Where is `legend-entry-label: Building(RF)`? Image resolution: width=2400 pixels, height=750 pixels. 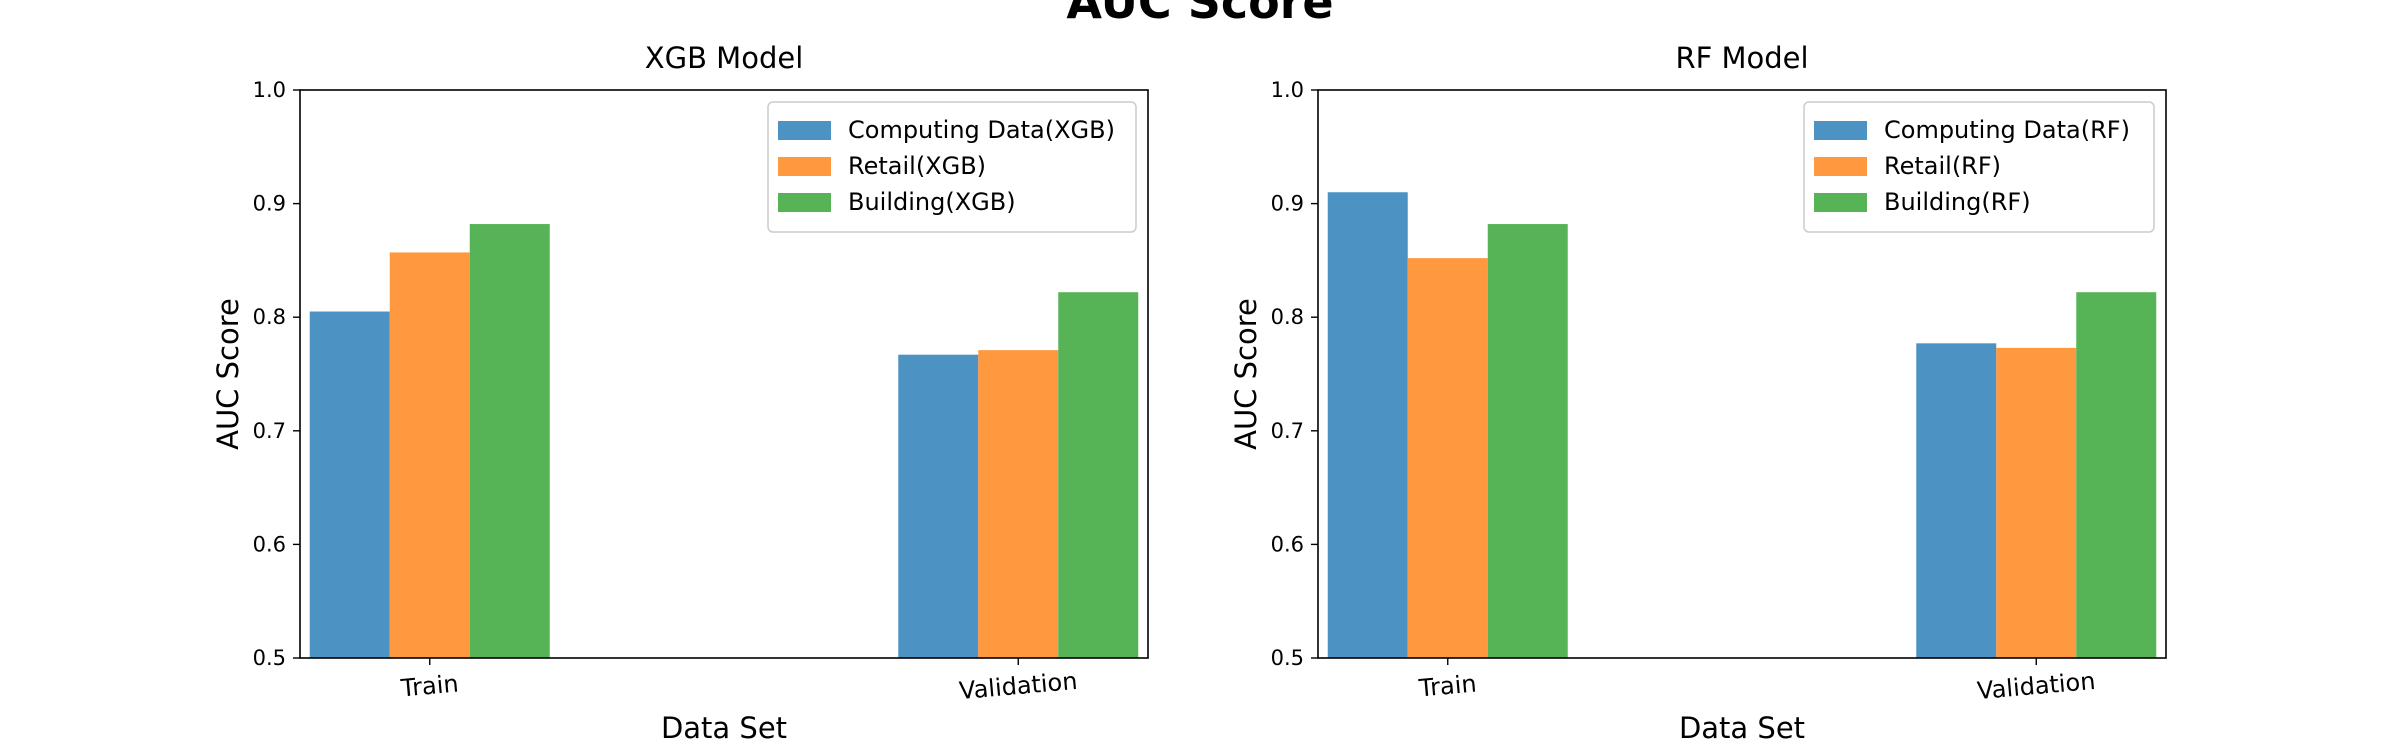
legend-entry-label: Building(RF) is located at coordinates (1957, 202).